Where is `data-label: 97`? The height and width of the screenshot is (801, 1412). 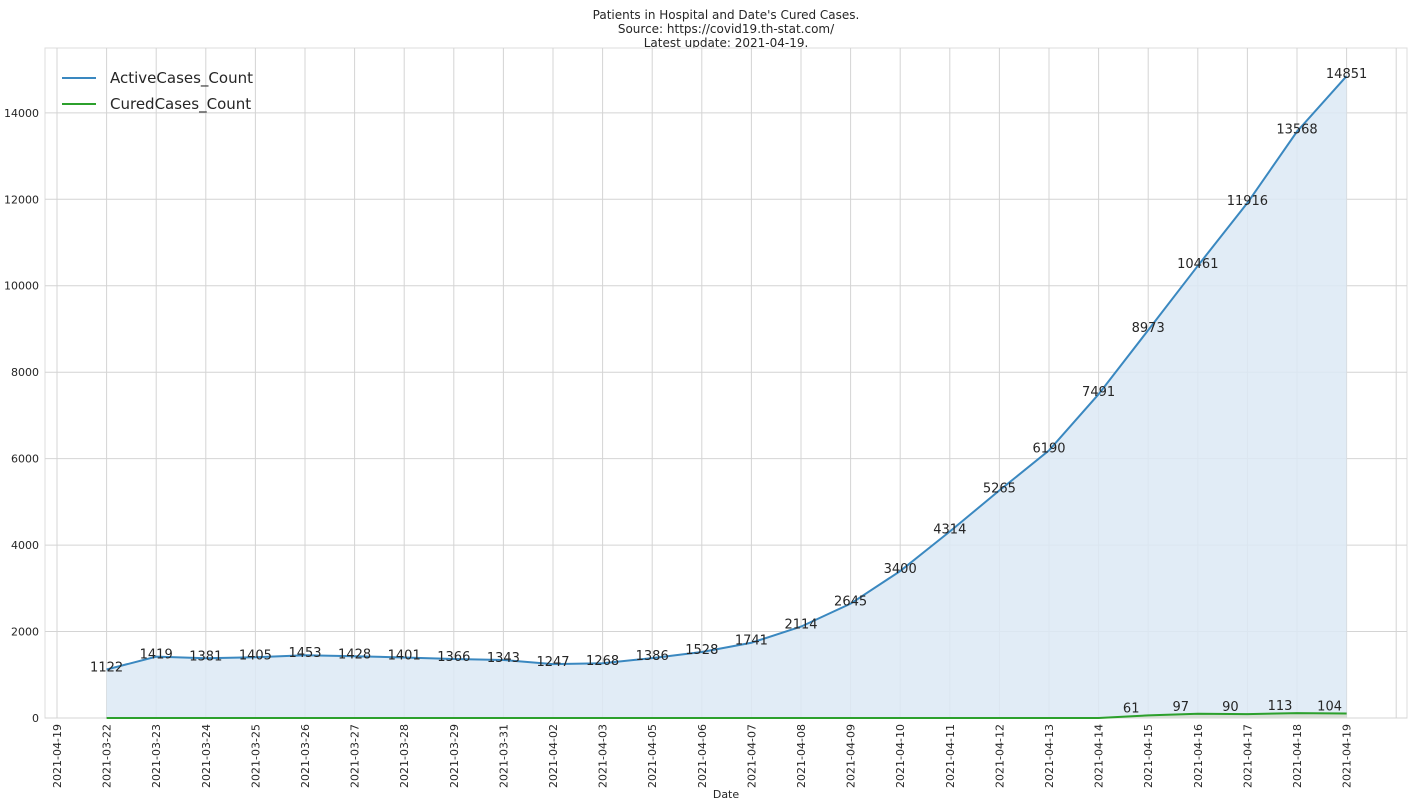
data-label: 97 is located at coordinates (1181, 707).